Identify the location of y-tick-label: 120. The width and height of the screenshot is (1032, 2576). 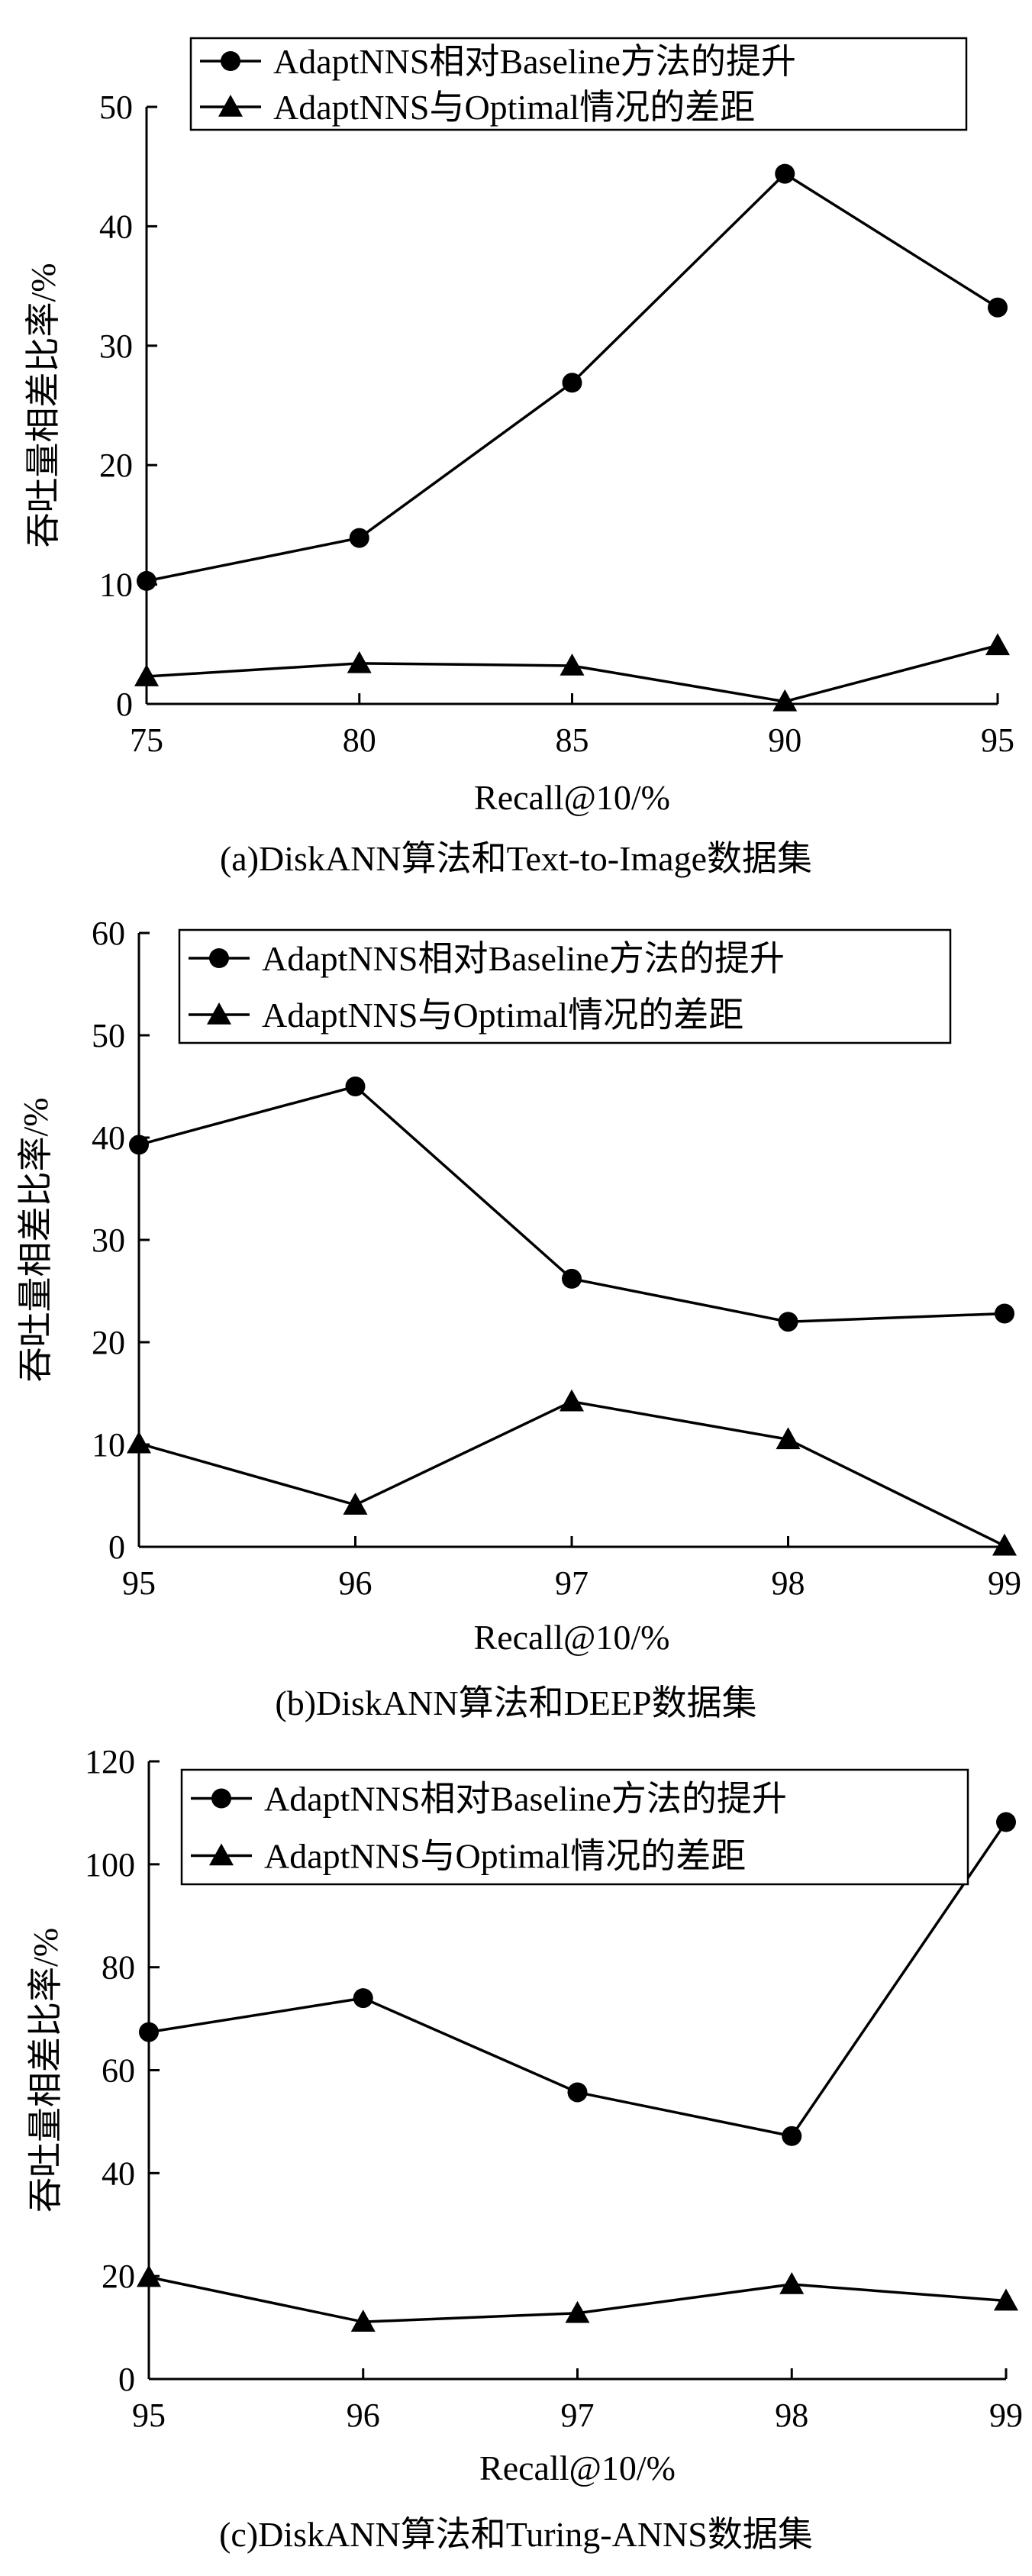
(110, 1761).